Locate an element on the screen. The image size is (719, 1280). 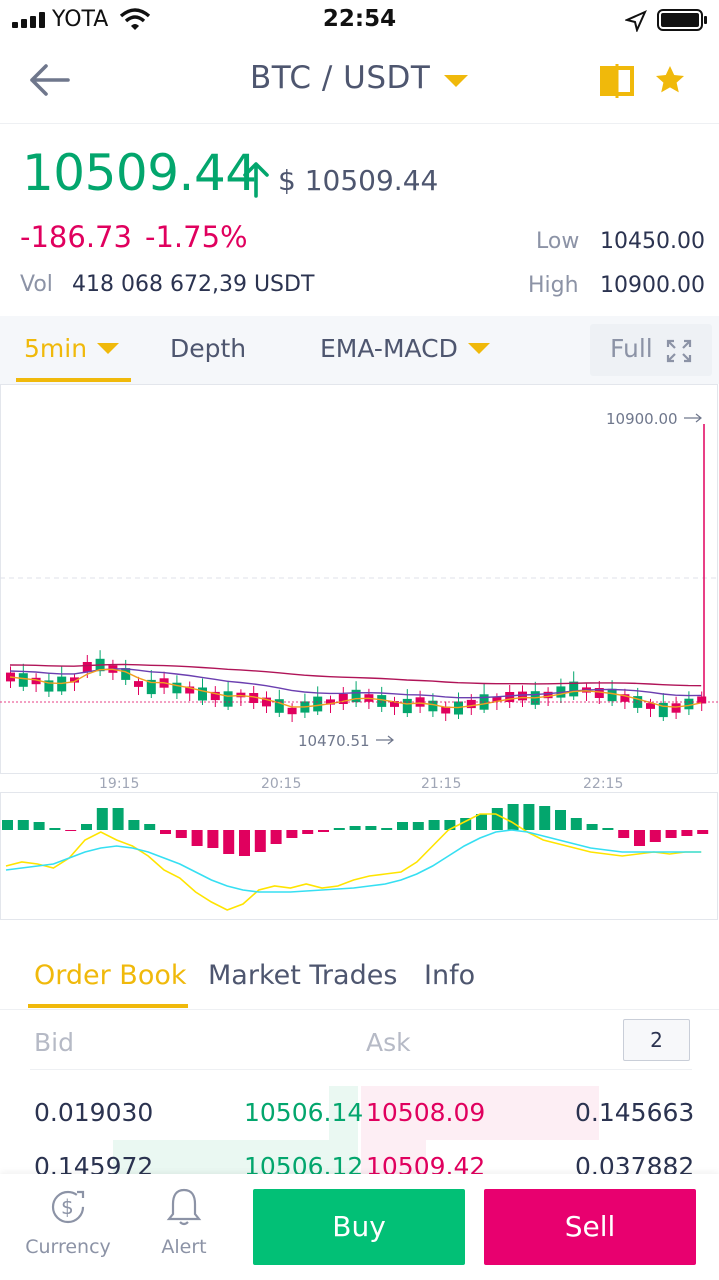
fullscreen-label: Full is located at coordinates (631, 348).